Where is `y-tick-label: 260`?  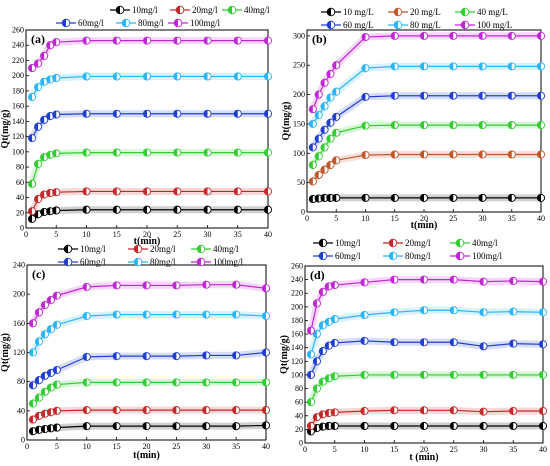 y-tick-label: 260 is located at coordinates (297, 266).